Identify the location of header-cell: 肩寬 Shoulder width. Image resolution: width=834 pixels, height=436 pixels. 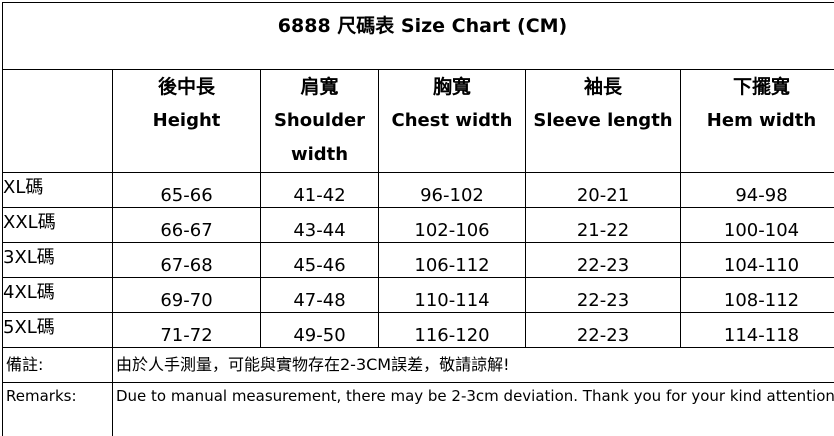
(319, 121).